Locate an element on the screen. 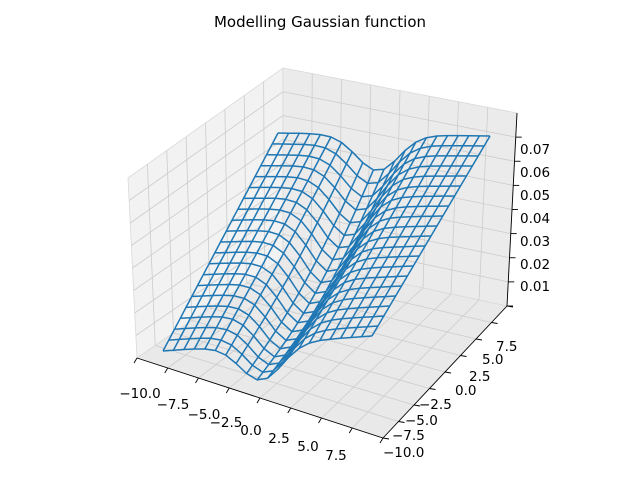 This screenshot has height=480, width=640. y-tick-label: 0.0 is located at coordinates (465, 391).